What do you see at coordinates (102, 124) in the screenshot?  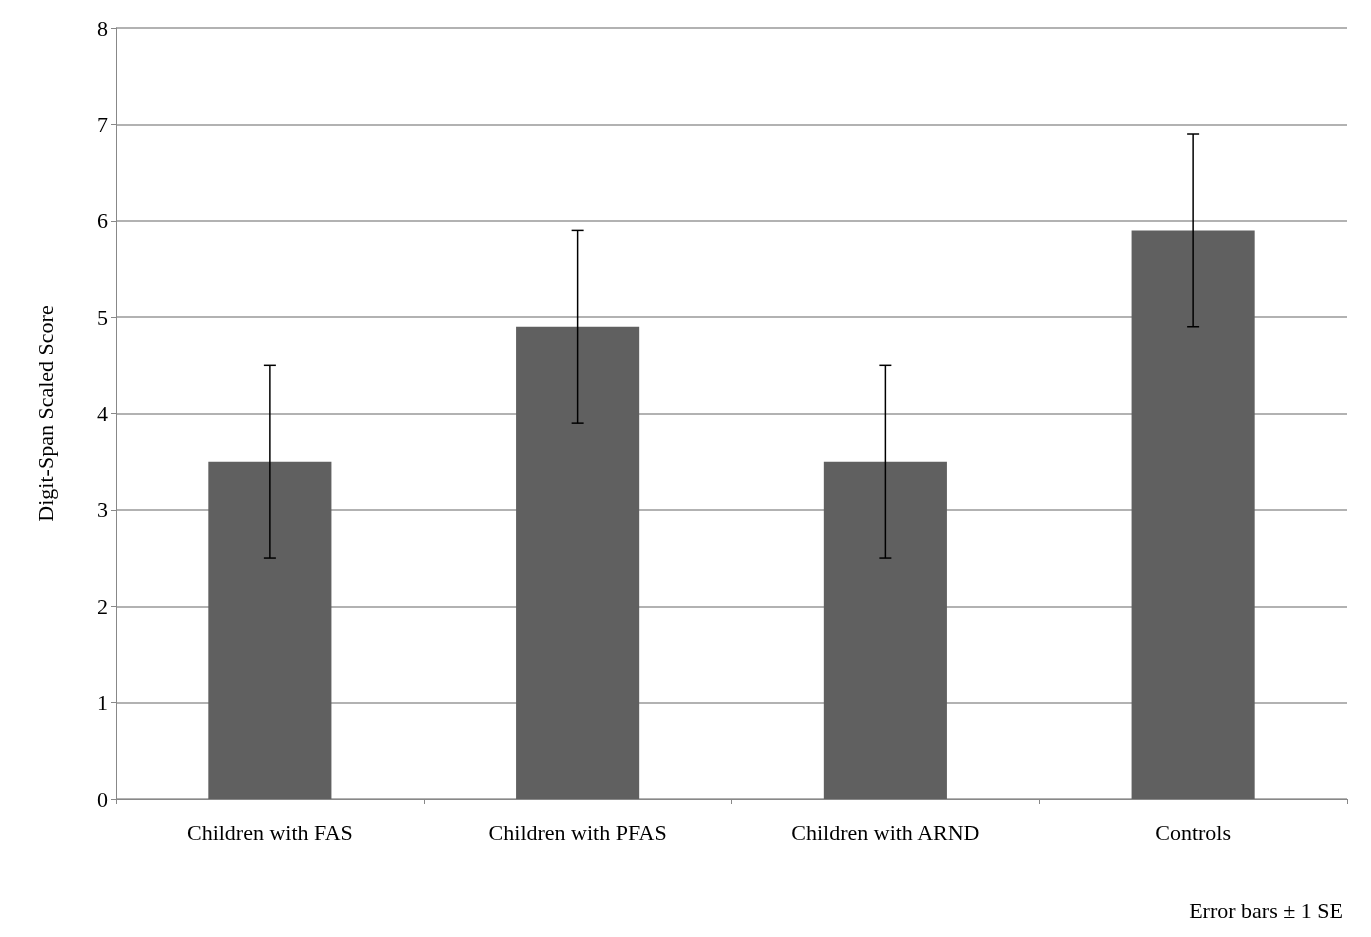 I see `y-tick-label: 7` at bounding box center [102, 124].